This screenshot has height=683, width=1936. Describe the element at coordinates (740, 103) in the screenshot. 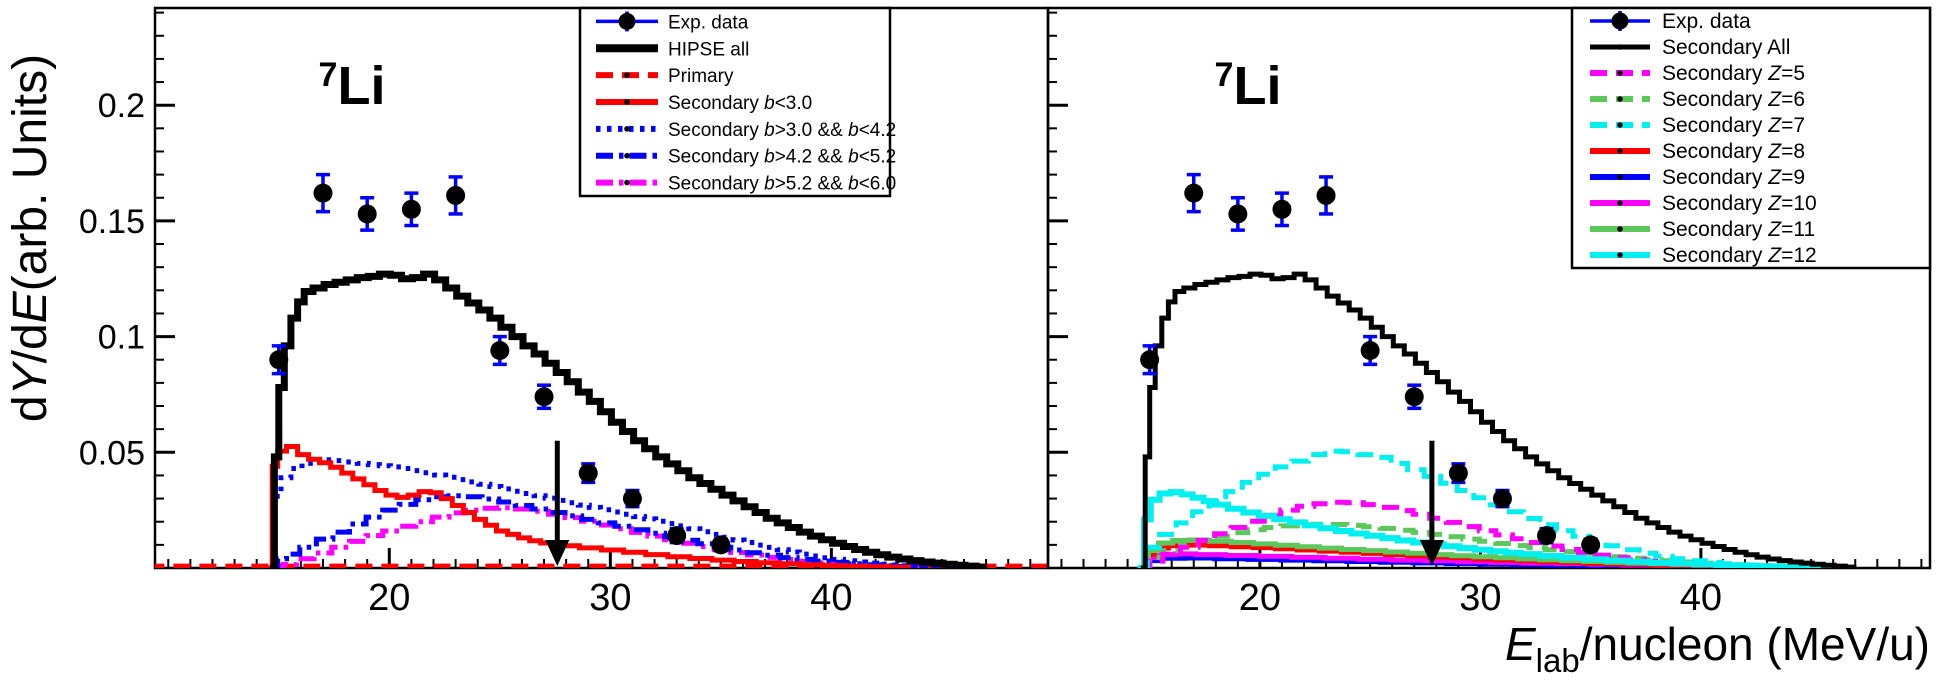

I see `legend-label: Secondary b<3.0` at that location.